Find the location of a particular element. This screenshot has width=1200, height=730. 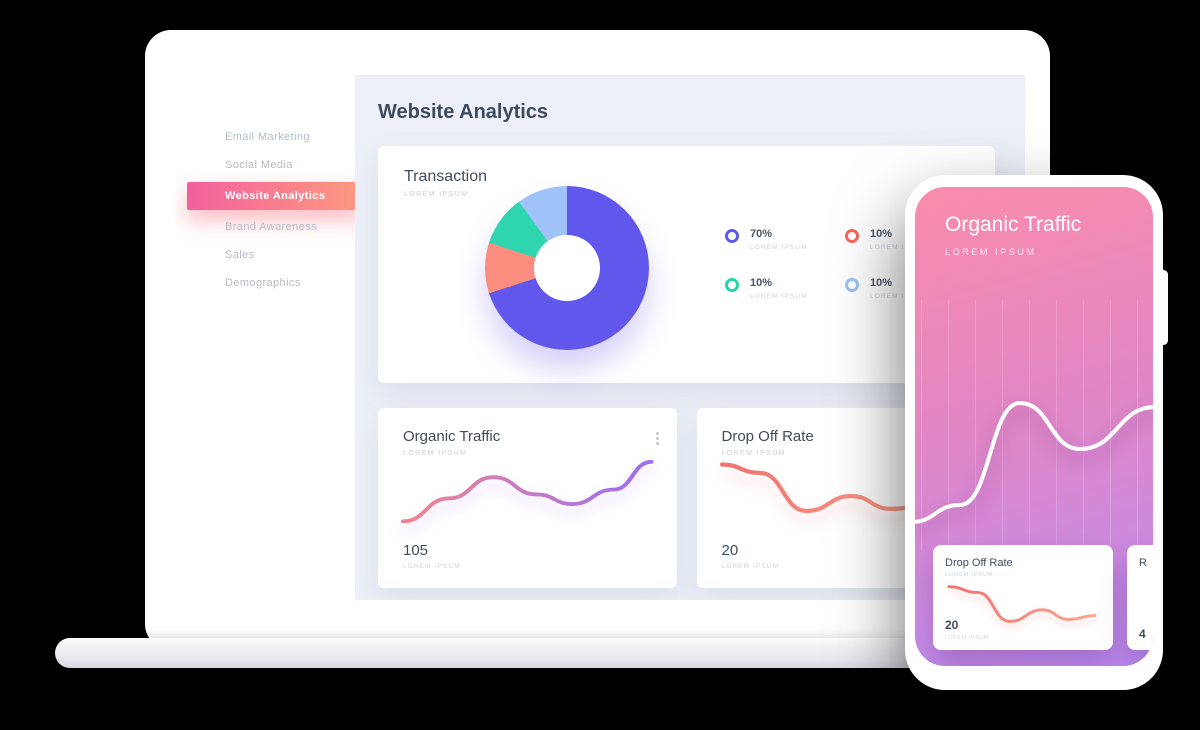

drop-off-rate-value-label: LOREM IPSUM is located at coordinates (750, 566).